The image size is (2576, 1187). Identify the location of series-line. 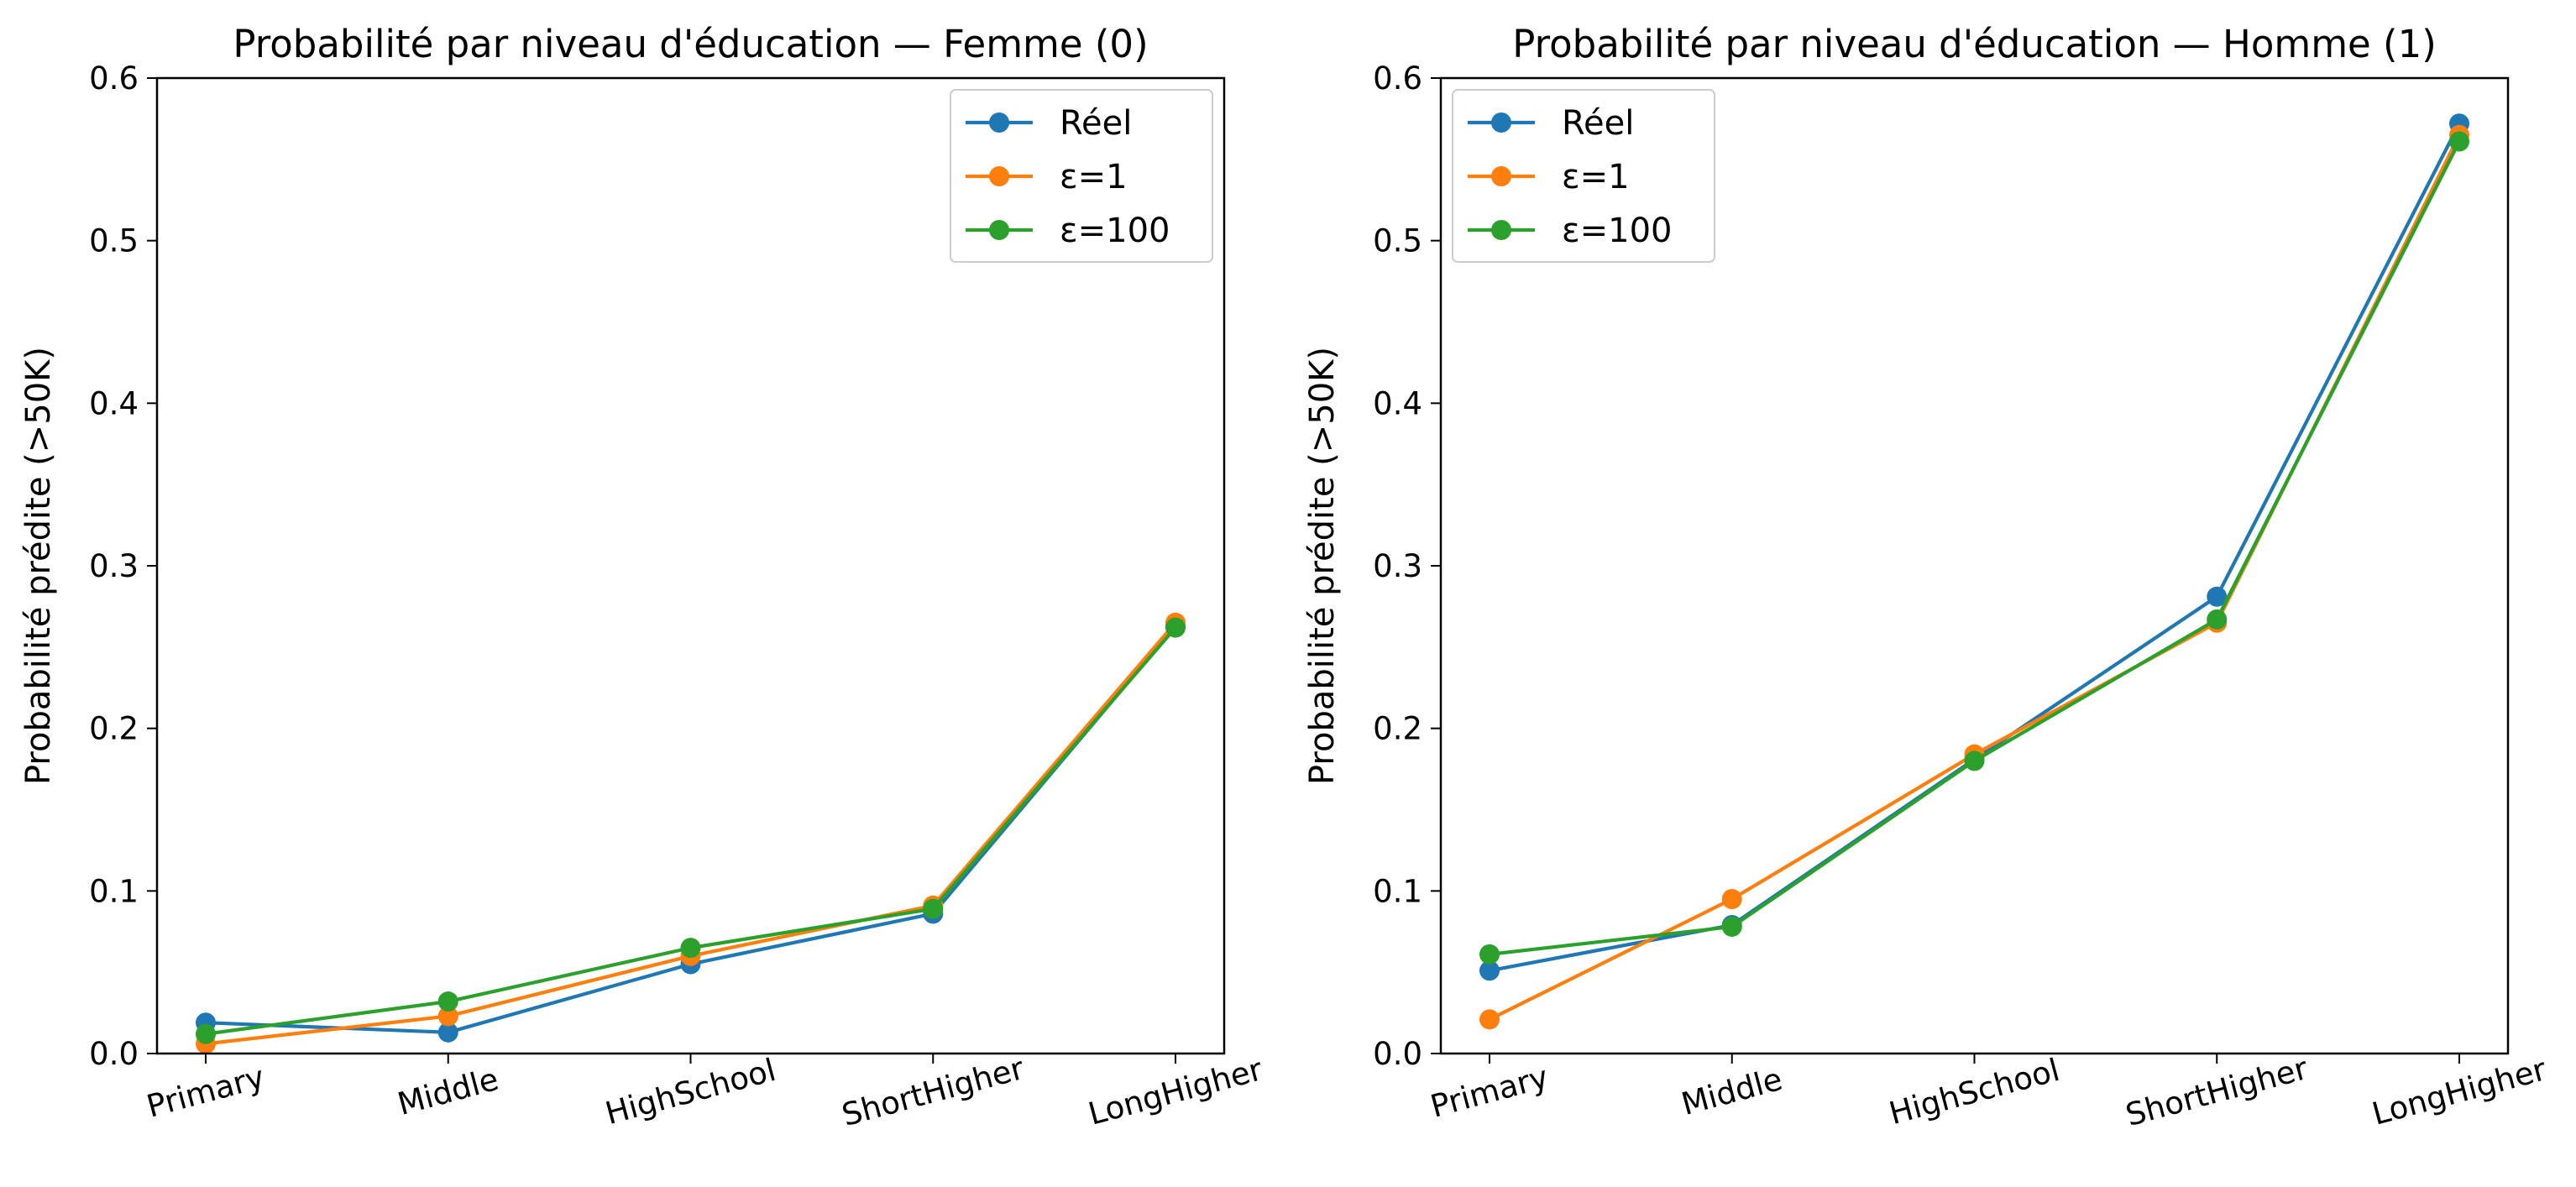
(691, 833).